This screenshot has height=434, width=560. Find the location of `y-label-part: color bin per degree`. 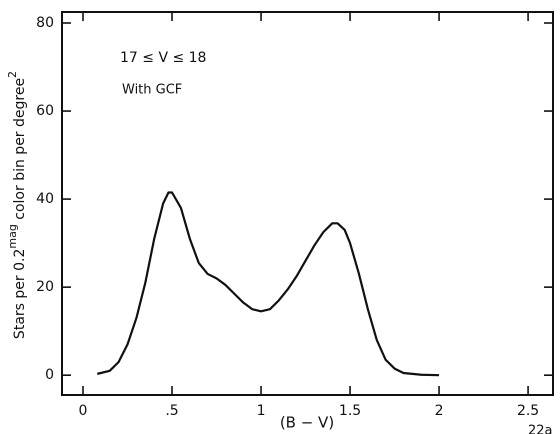

y-label-part: color bin per degree is located at coordinates (20, 151).